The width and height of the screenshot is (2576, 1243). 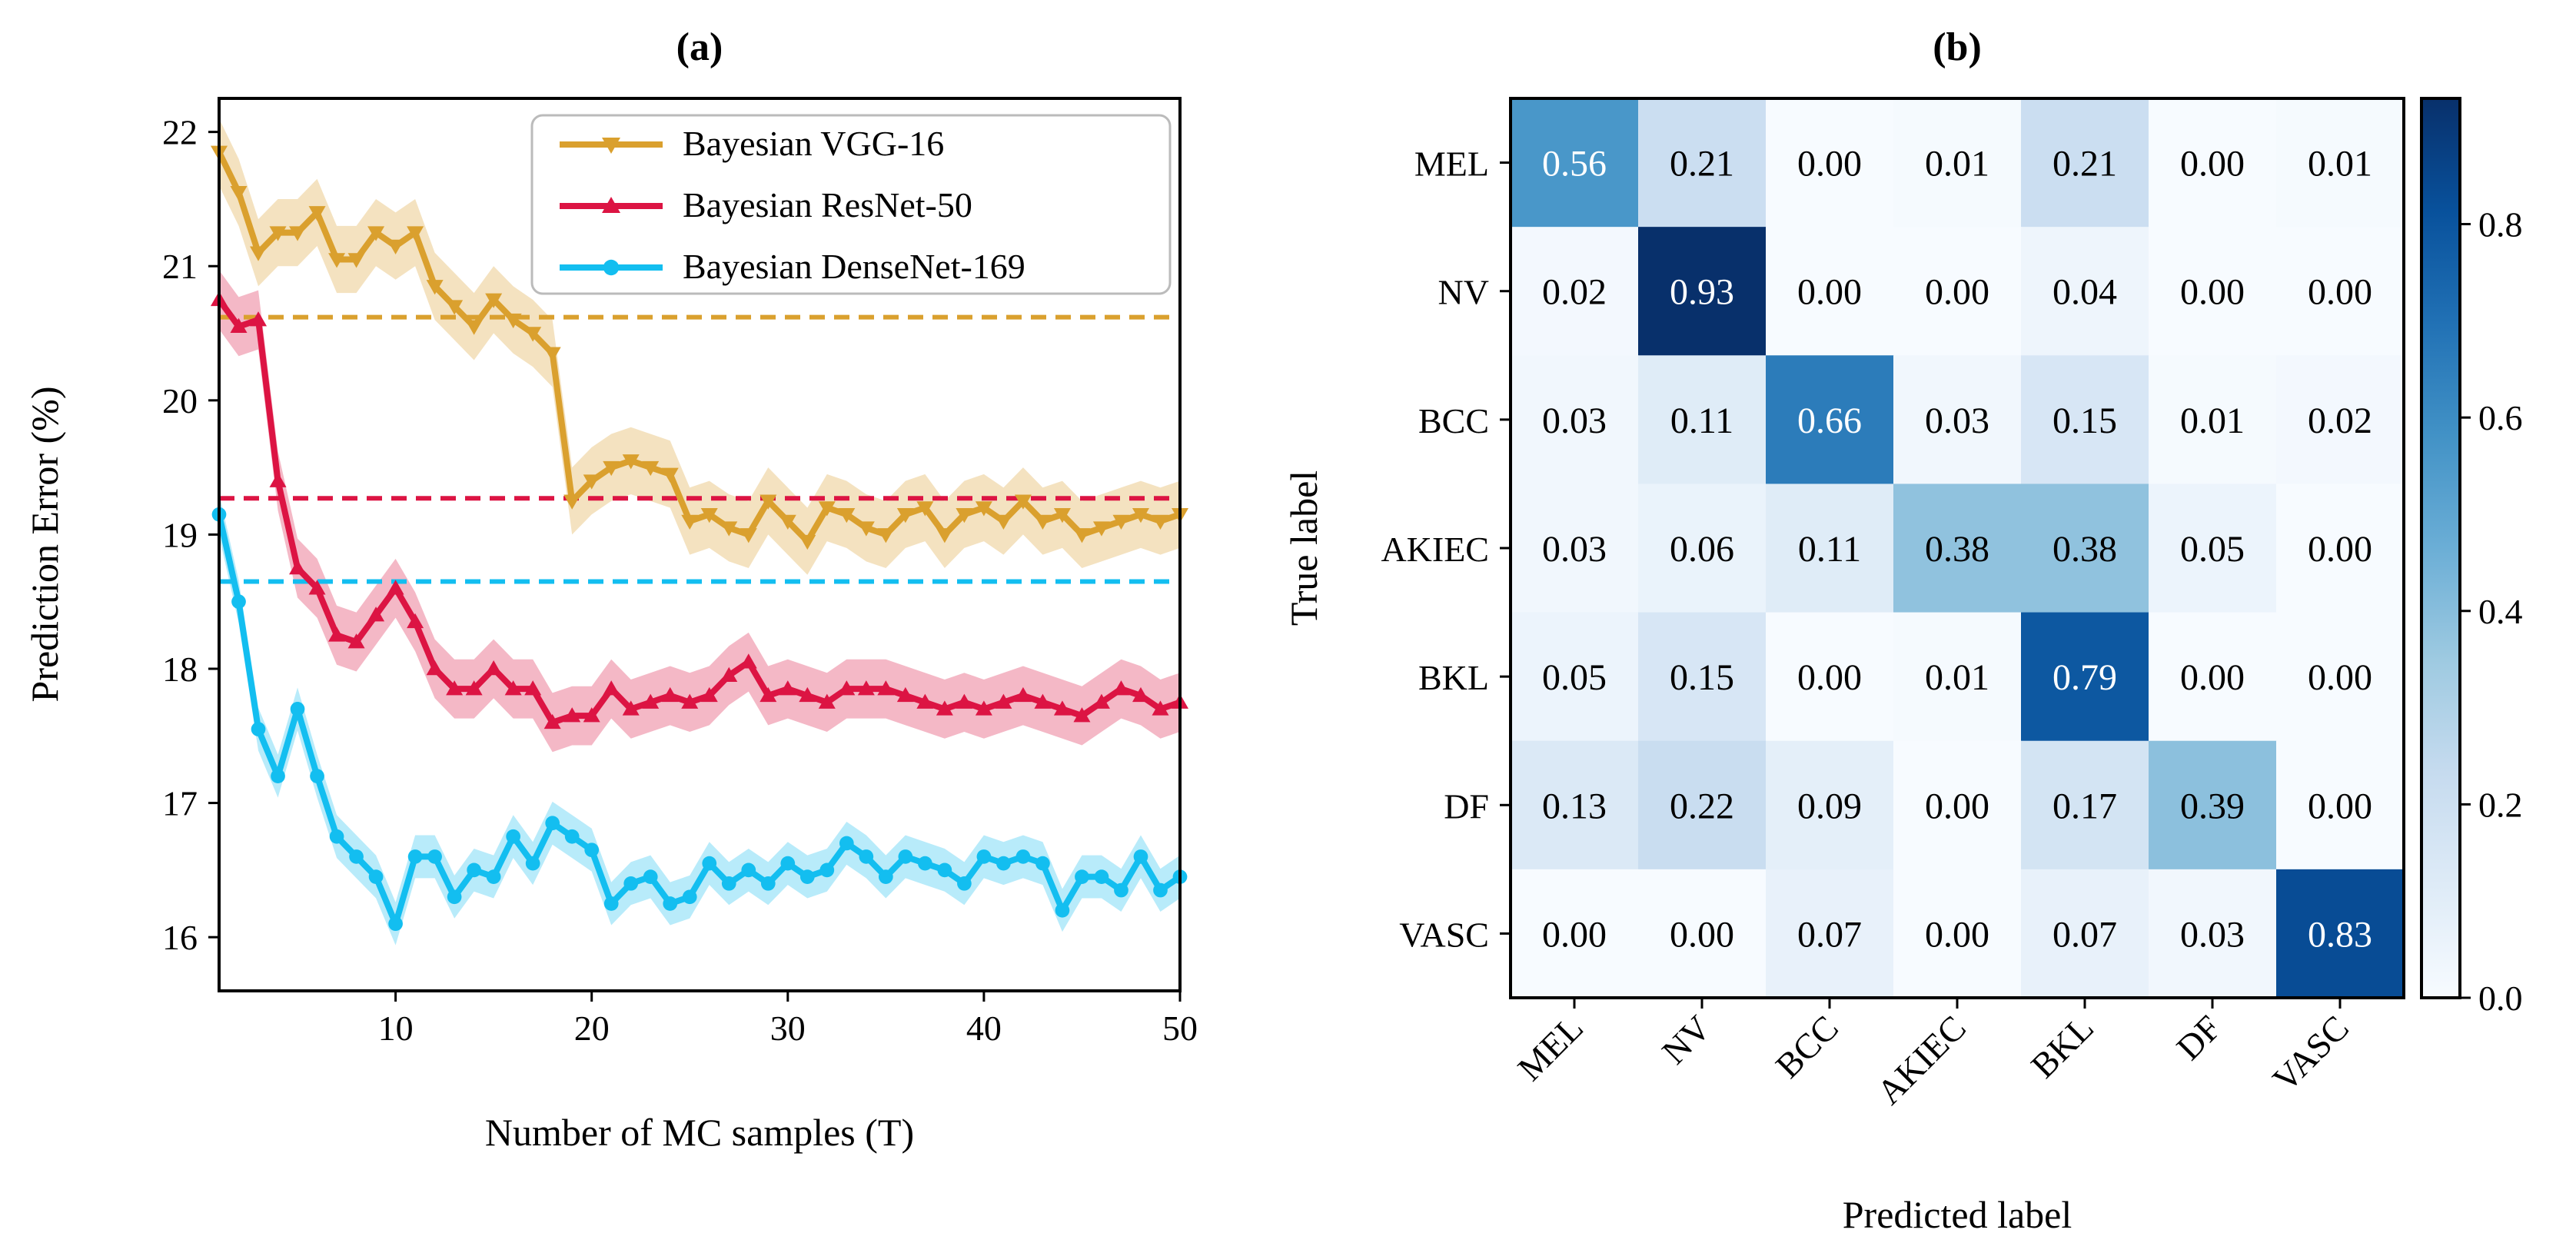 I want to click on colorbar-tick-label: 0.4, so click(x=2500, y=611).